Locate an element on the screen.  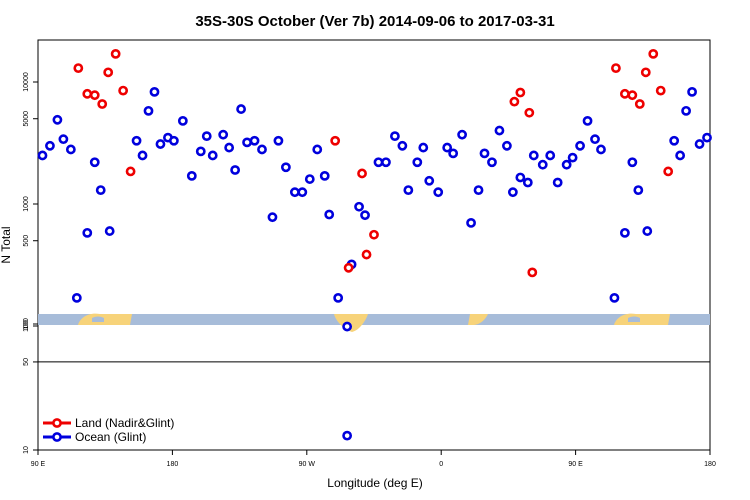
landmass-australia is located at coordinates (105, 319).